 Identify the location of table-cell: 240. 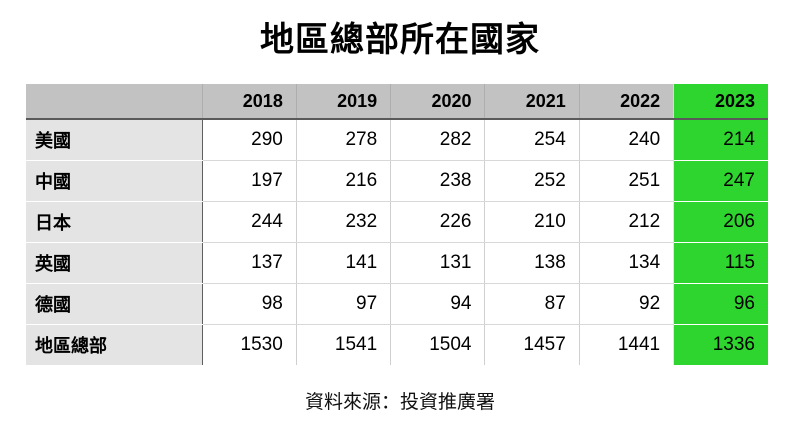
(626, 140).